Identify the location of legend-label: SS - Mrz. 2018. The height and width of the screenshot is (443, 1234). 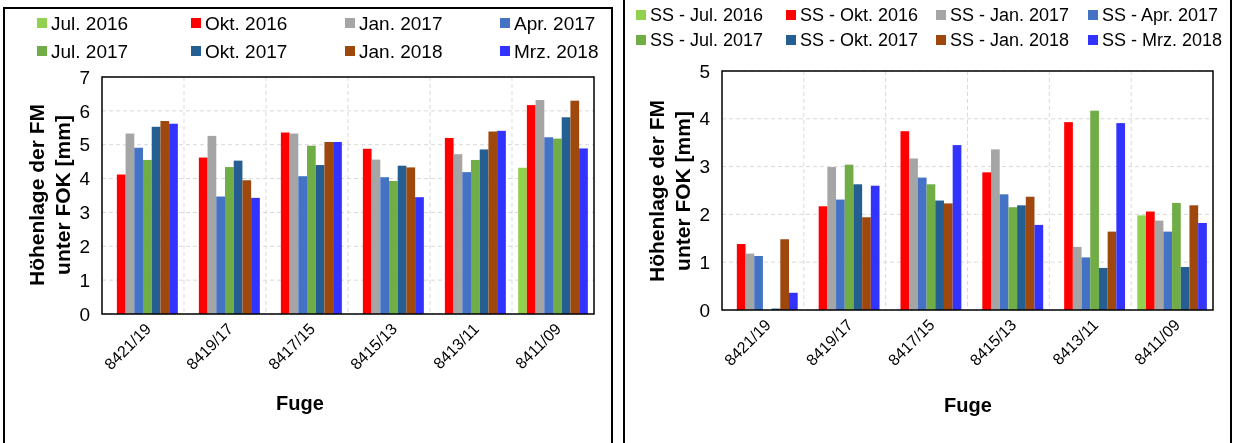
(1162, 40).